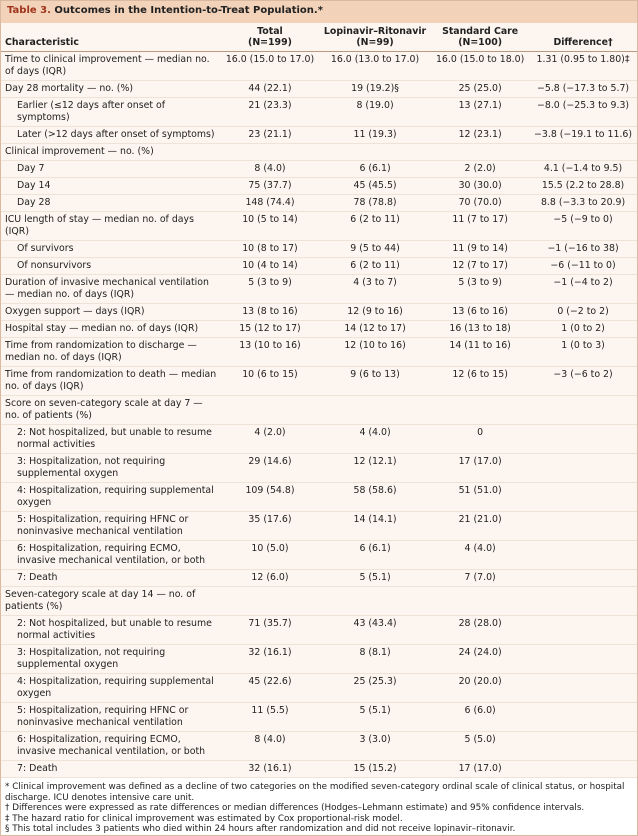  I want to click on cell-total: 23 (21.1), so click(270, 135).